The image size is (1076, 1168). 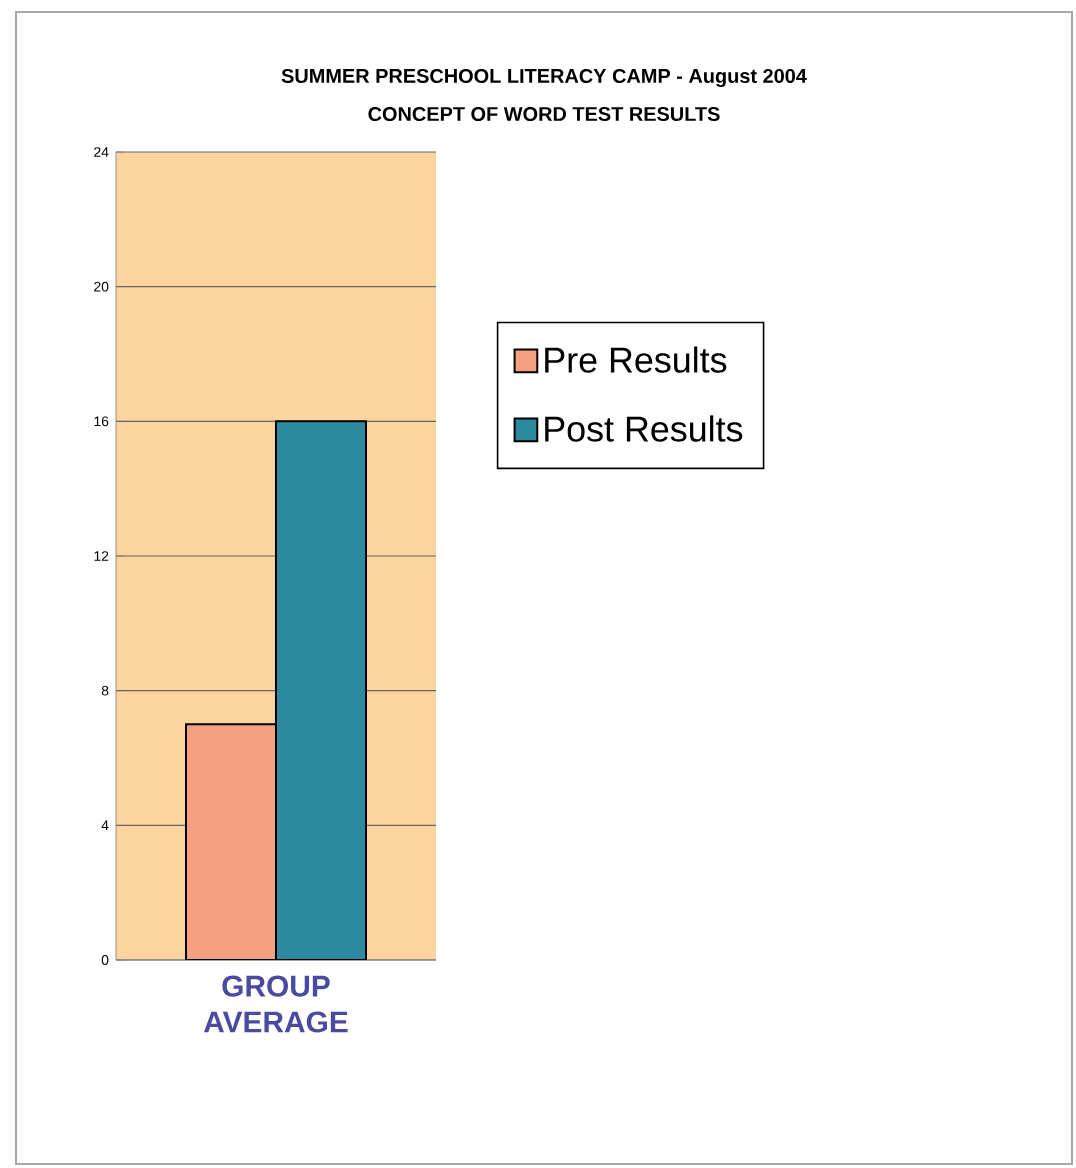 I want to click on x-tick-label: GROUP AVERAGE, so click(x=275, y=1004).